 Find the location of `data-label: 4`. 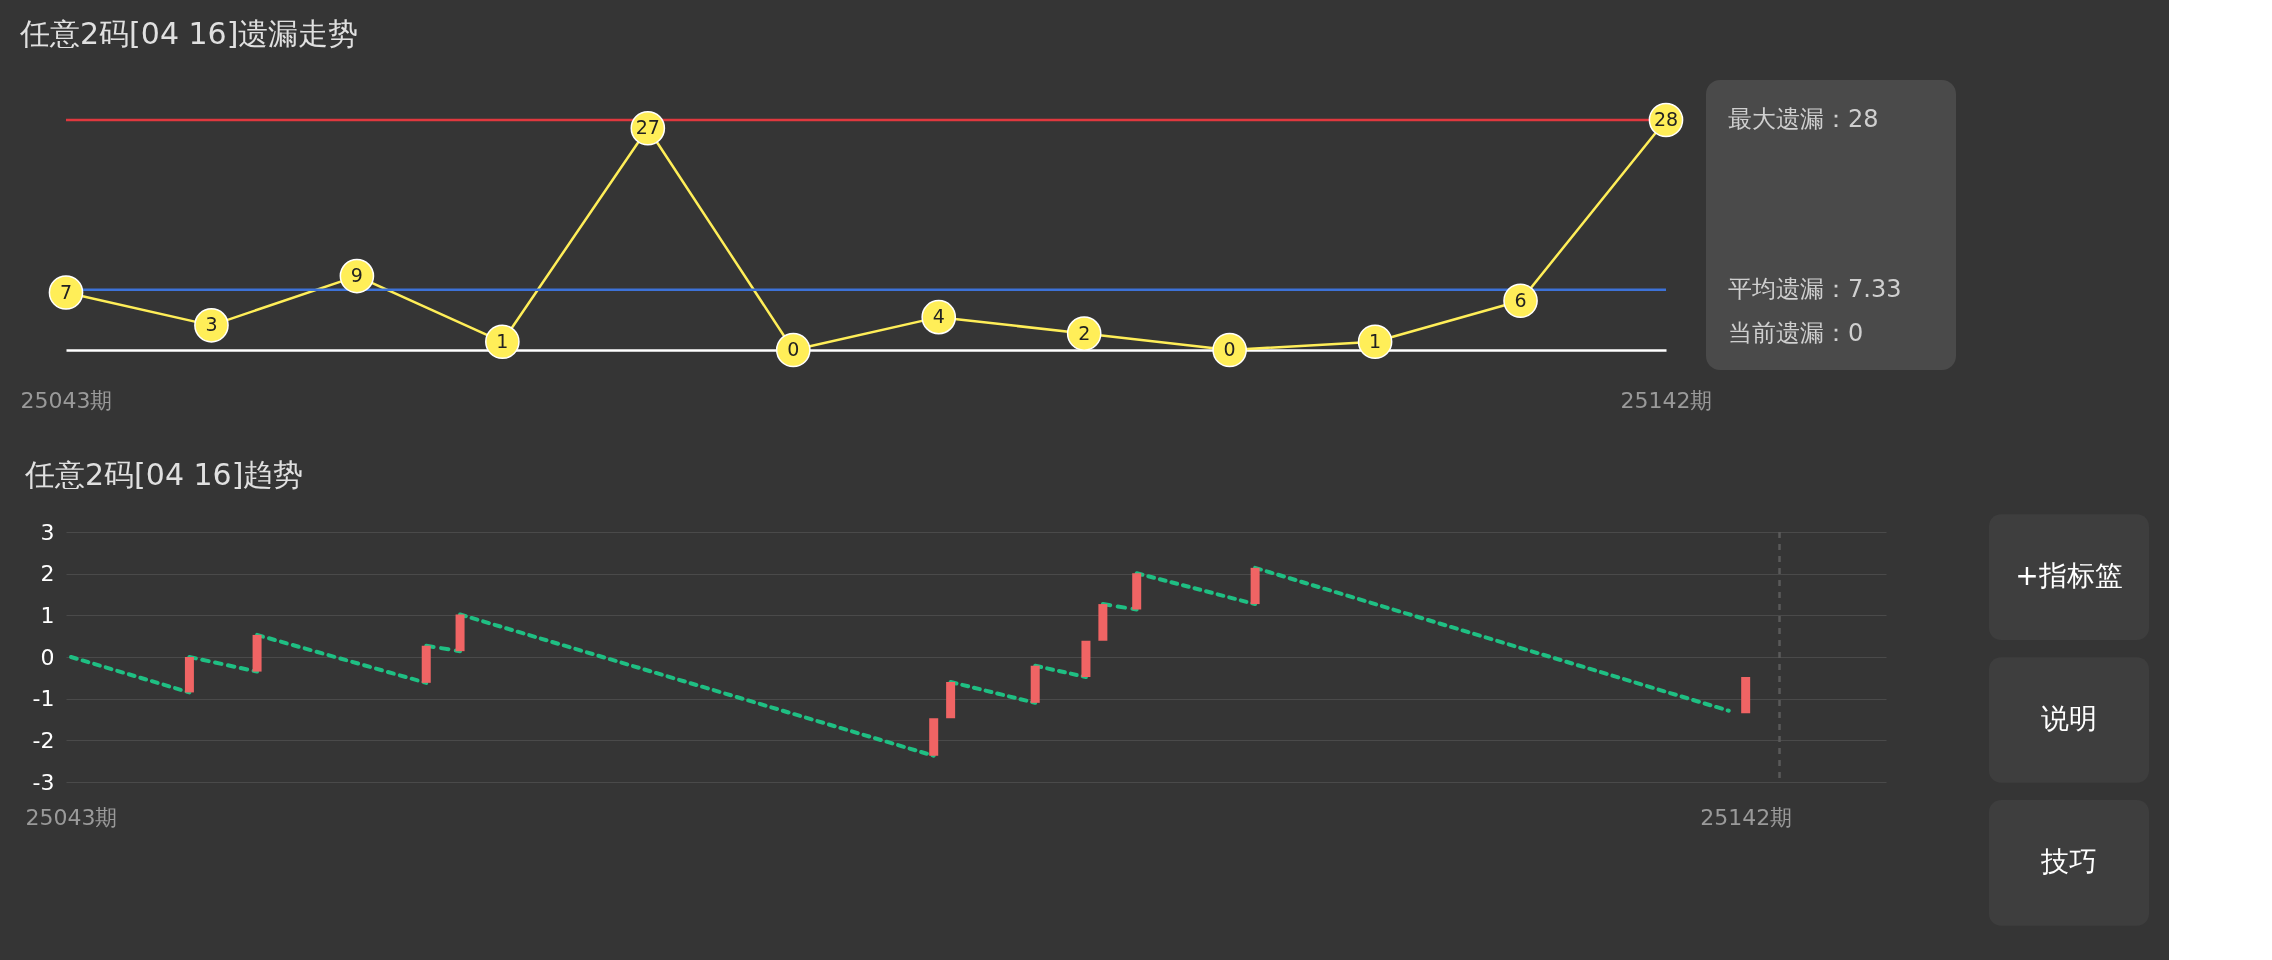

data-label: 4 is located at coordinates (938, 316).